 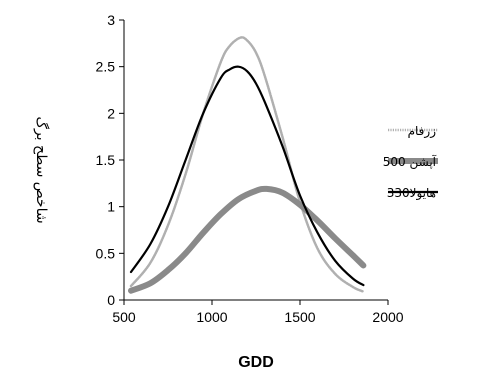 I want to click on y-tick-label: 1.5, so click(x=106, y=160).